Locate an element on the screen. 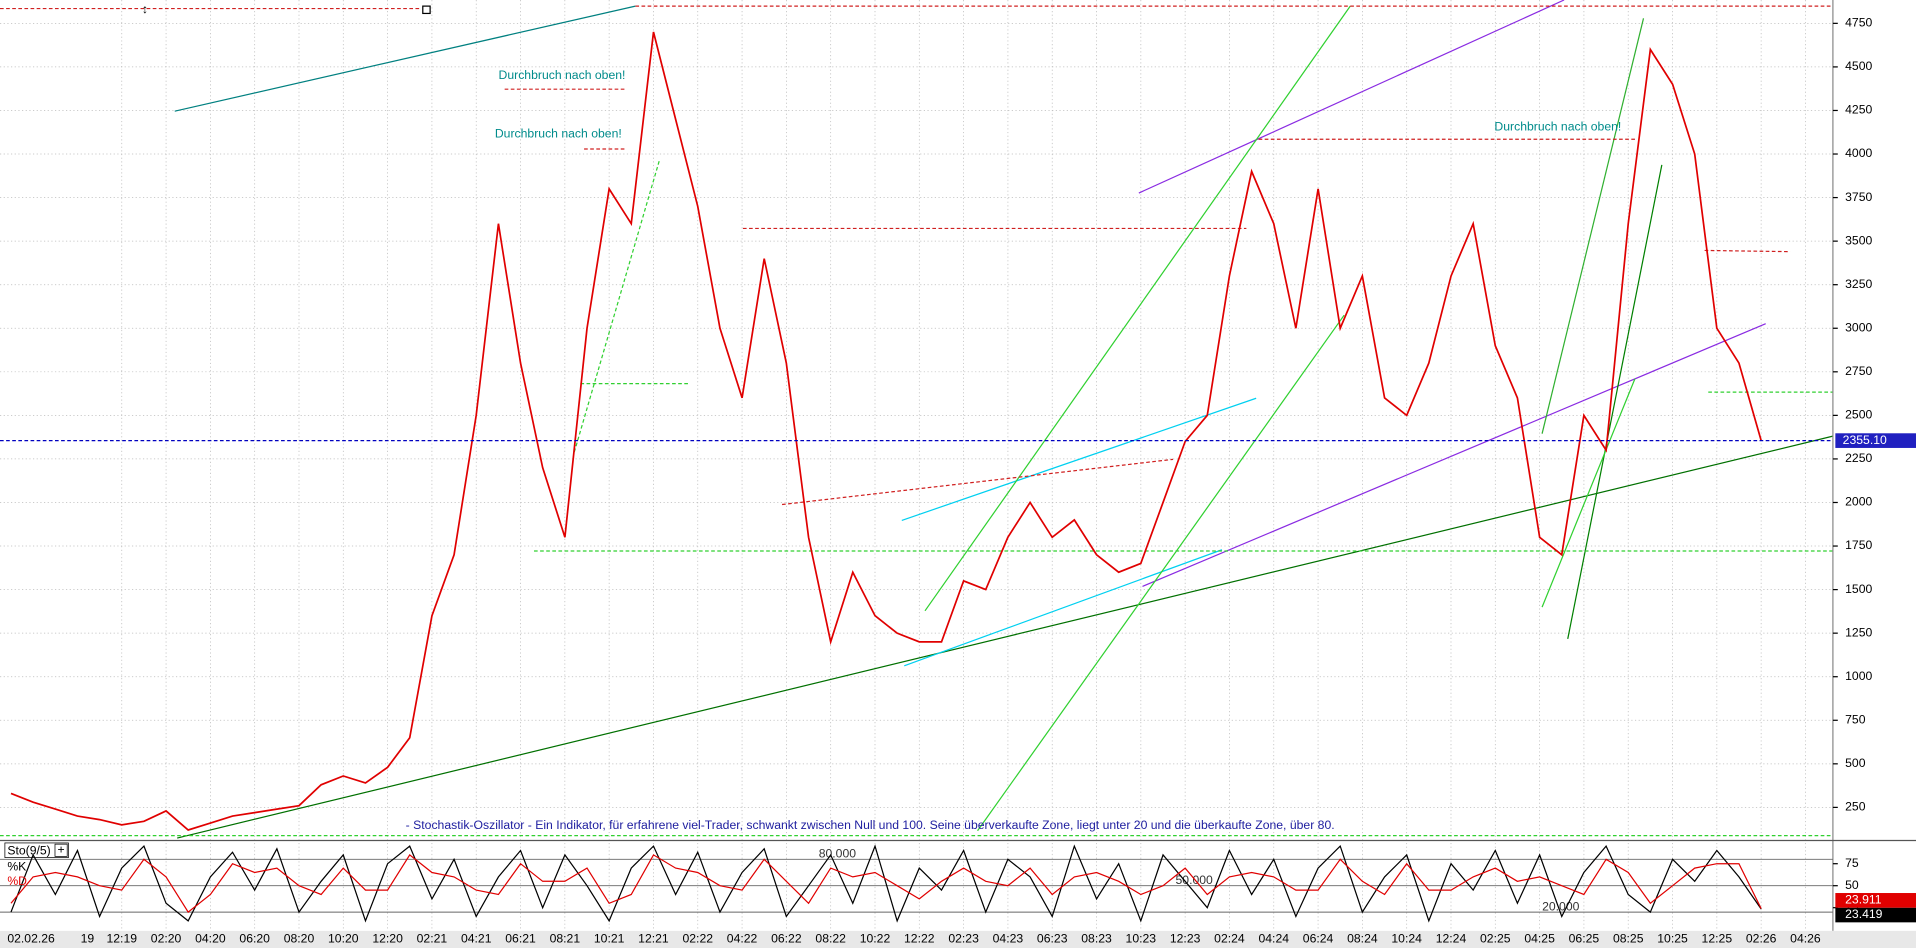 This screenshot has height=948, width=1916. y-tick-label: 2750 is located at coordinates (1858, 371).